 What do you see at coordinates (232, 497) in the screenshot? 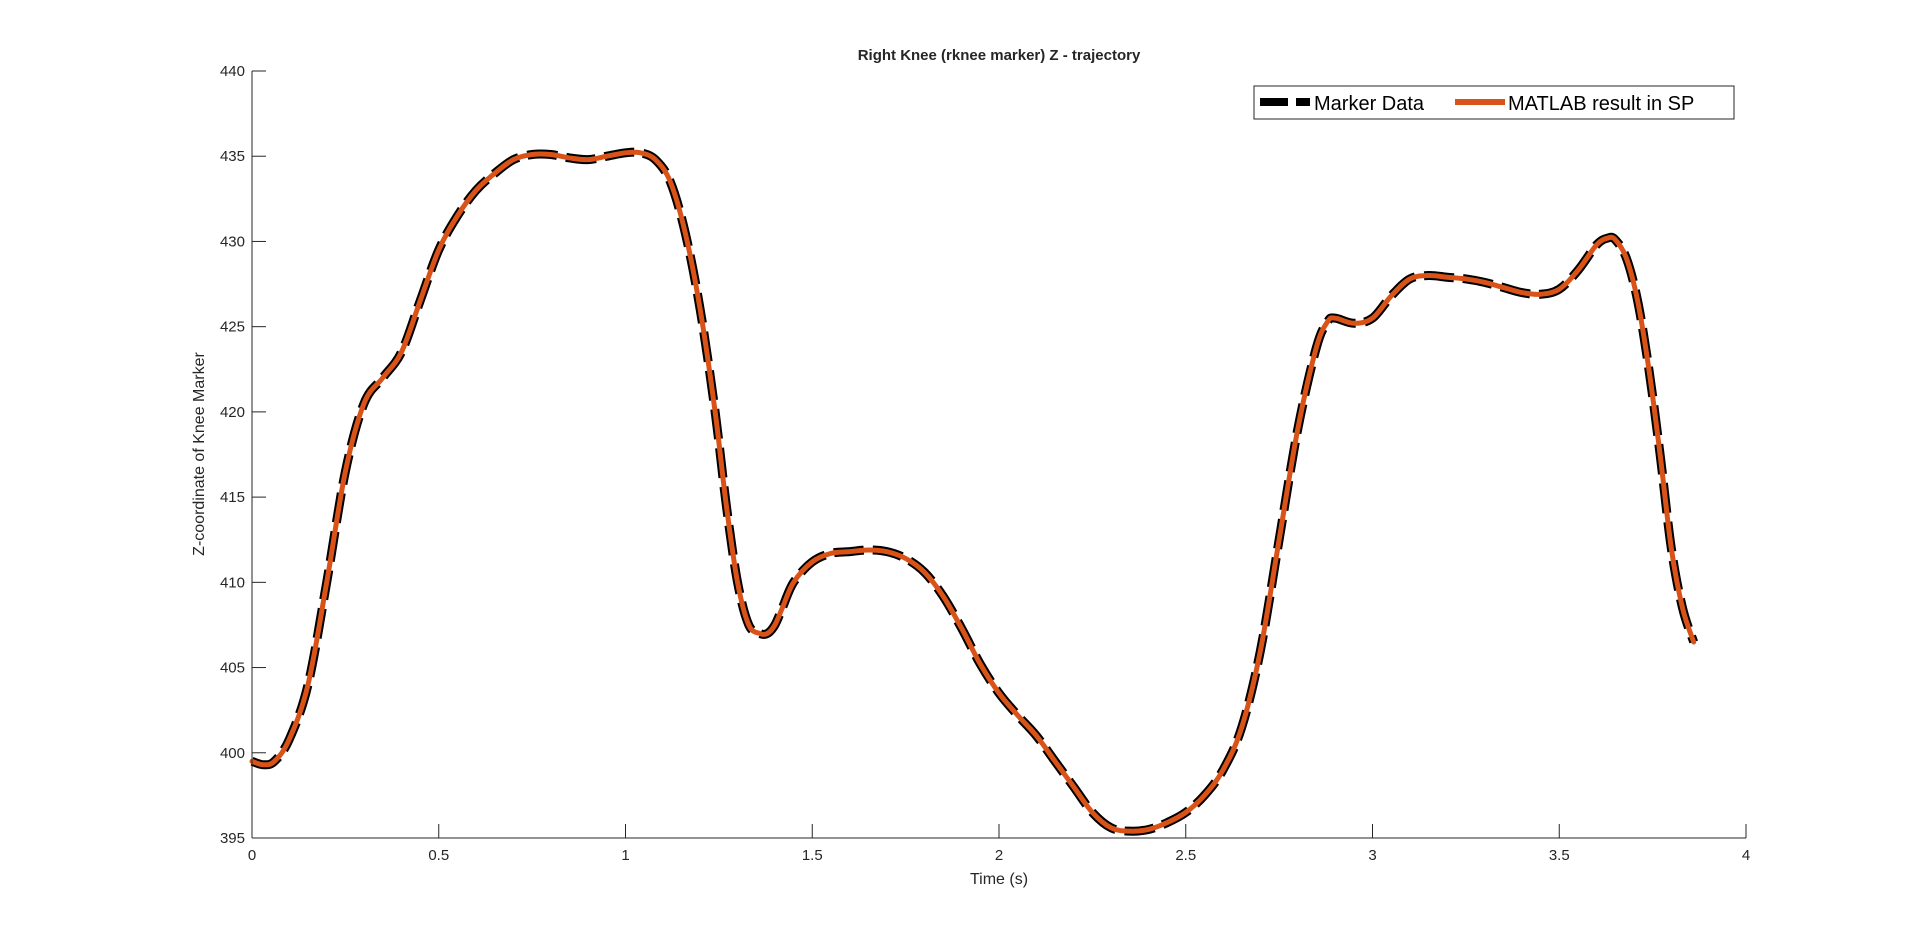
I see `y-tick-label: 415` at bounding box center [232, 497].